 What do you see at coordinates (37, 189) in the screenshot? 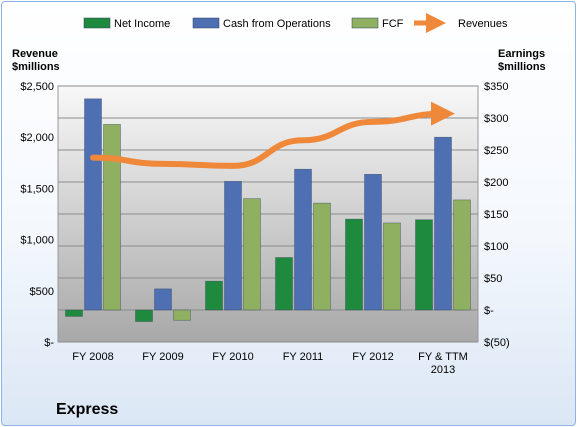
I see `left-tick-label: $1,500` at bounding box center [37, 189].